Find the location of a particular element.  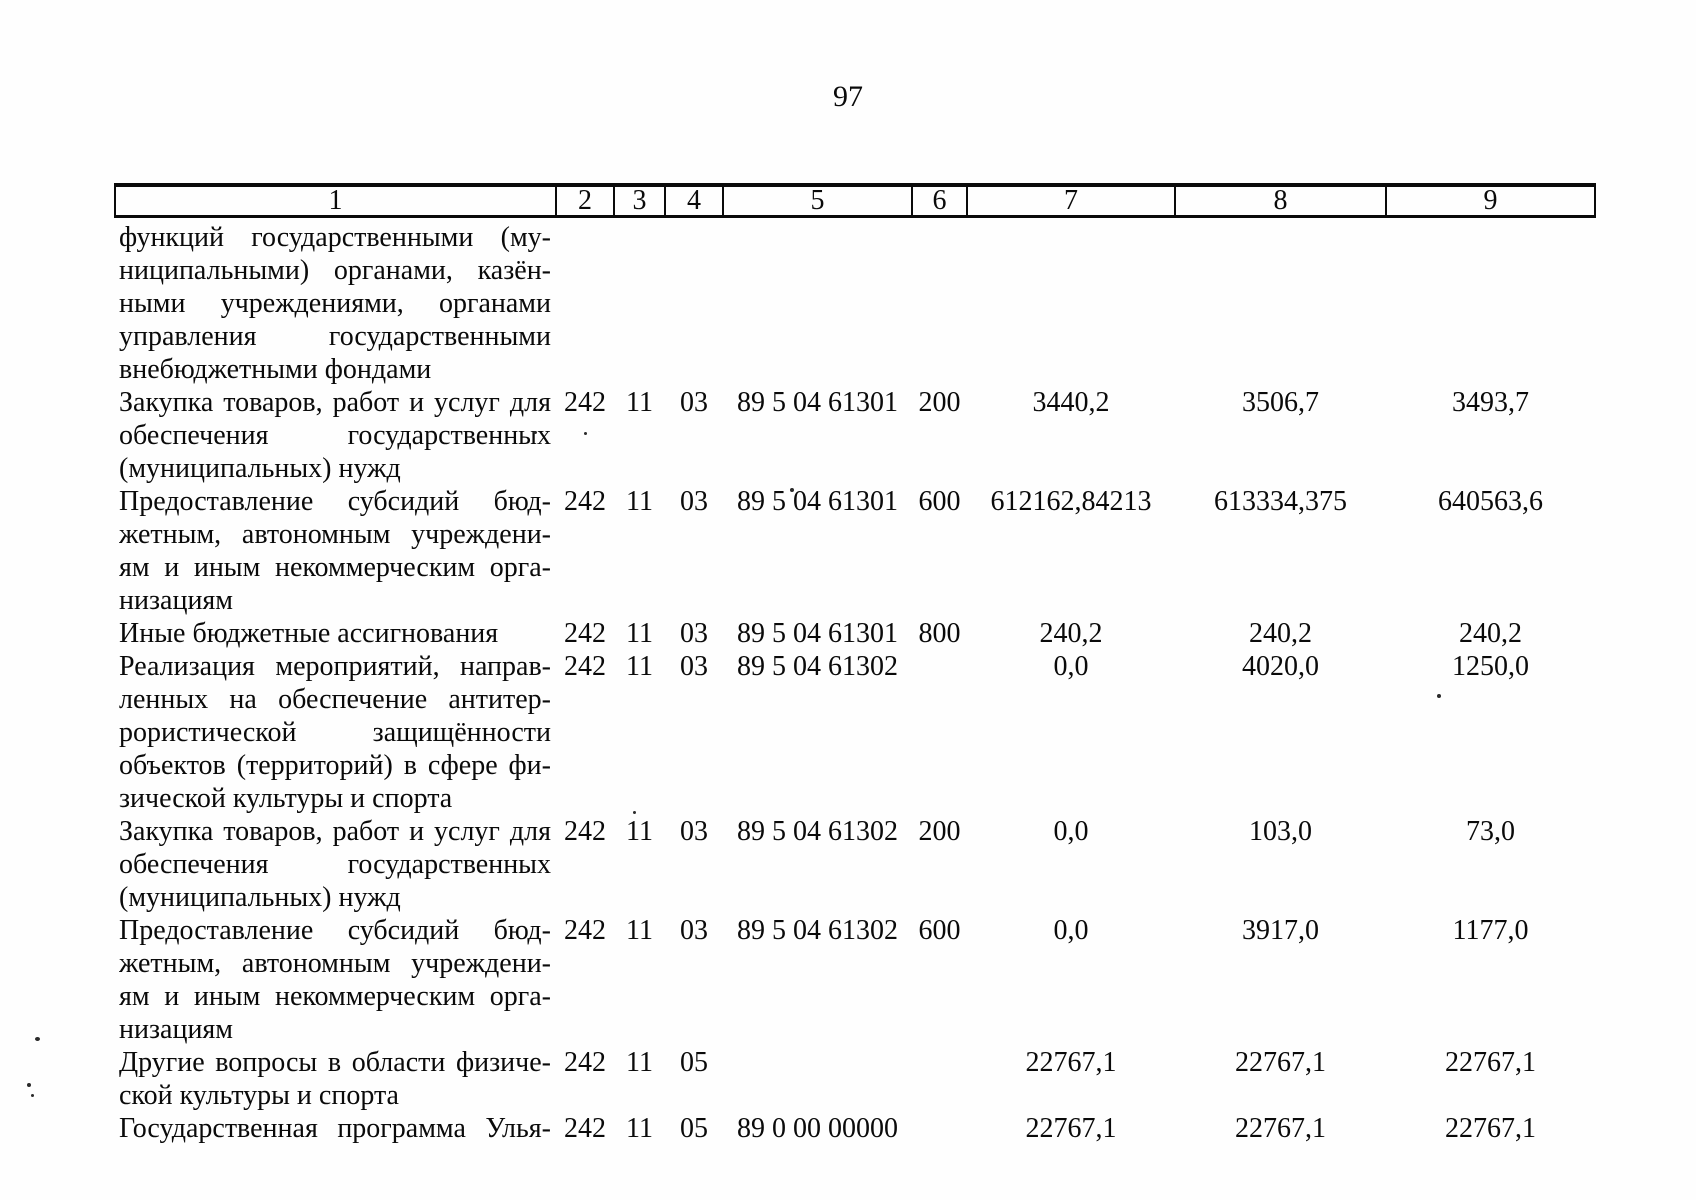

cell-col-9: 1177,0 is located at coordinates (1490, 930).